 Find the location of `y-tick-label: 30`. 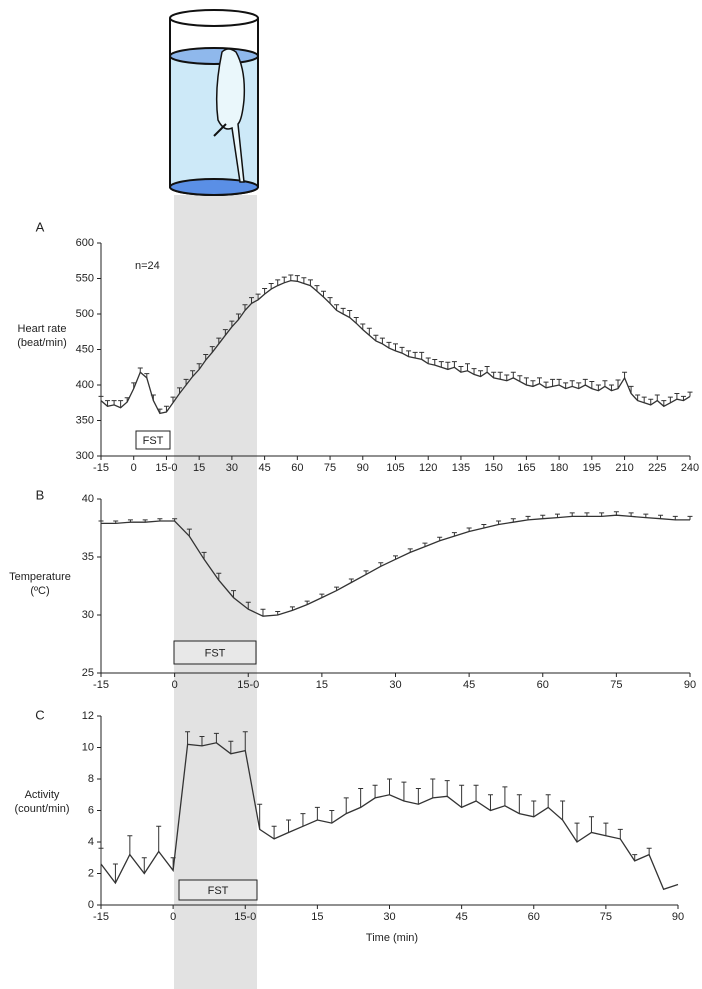

y-tick-label: 30 is located at coordinates (88, 615).